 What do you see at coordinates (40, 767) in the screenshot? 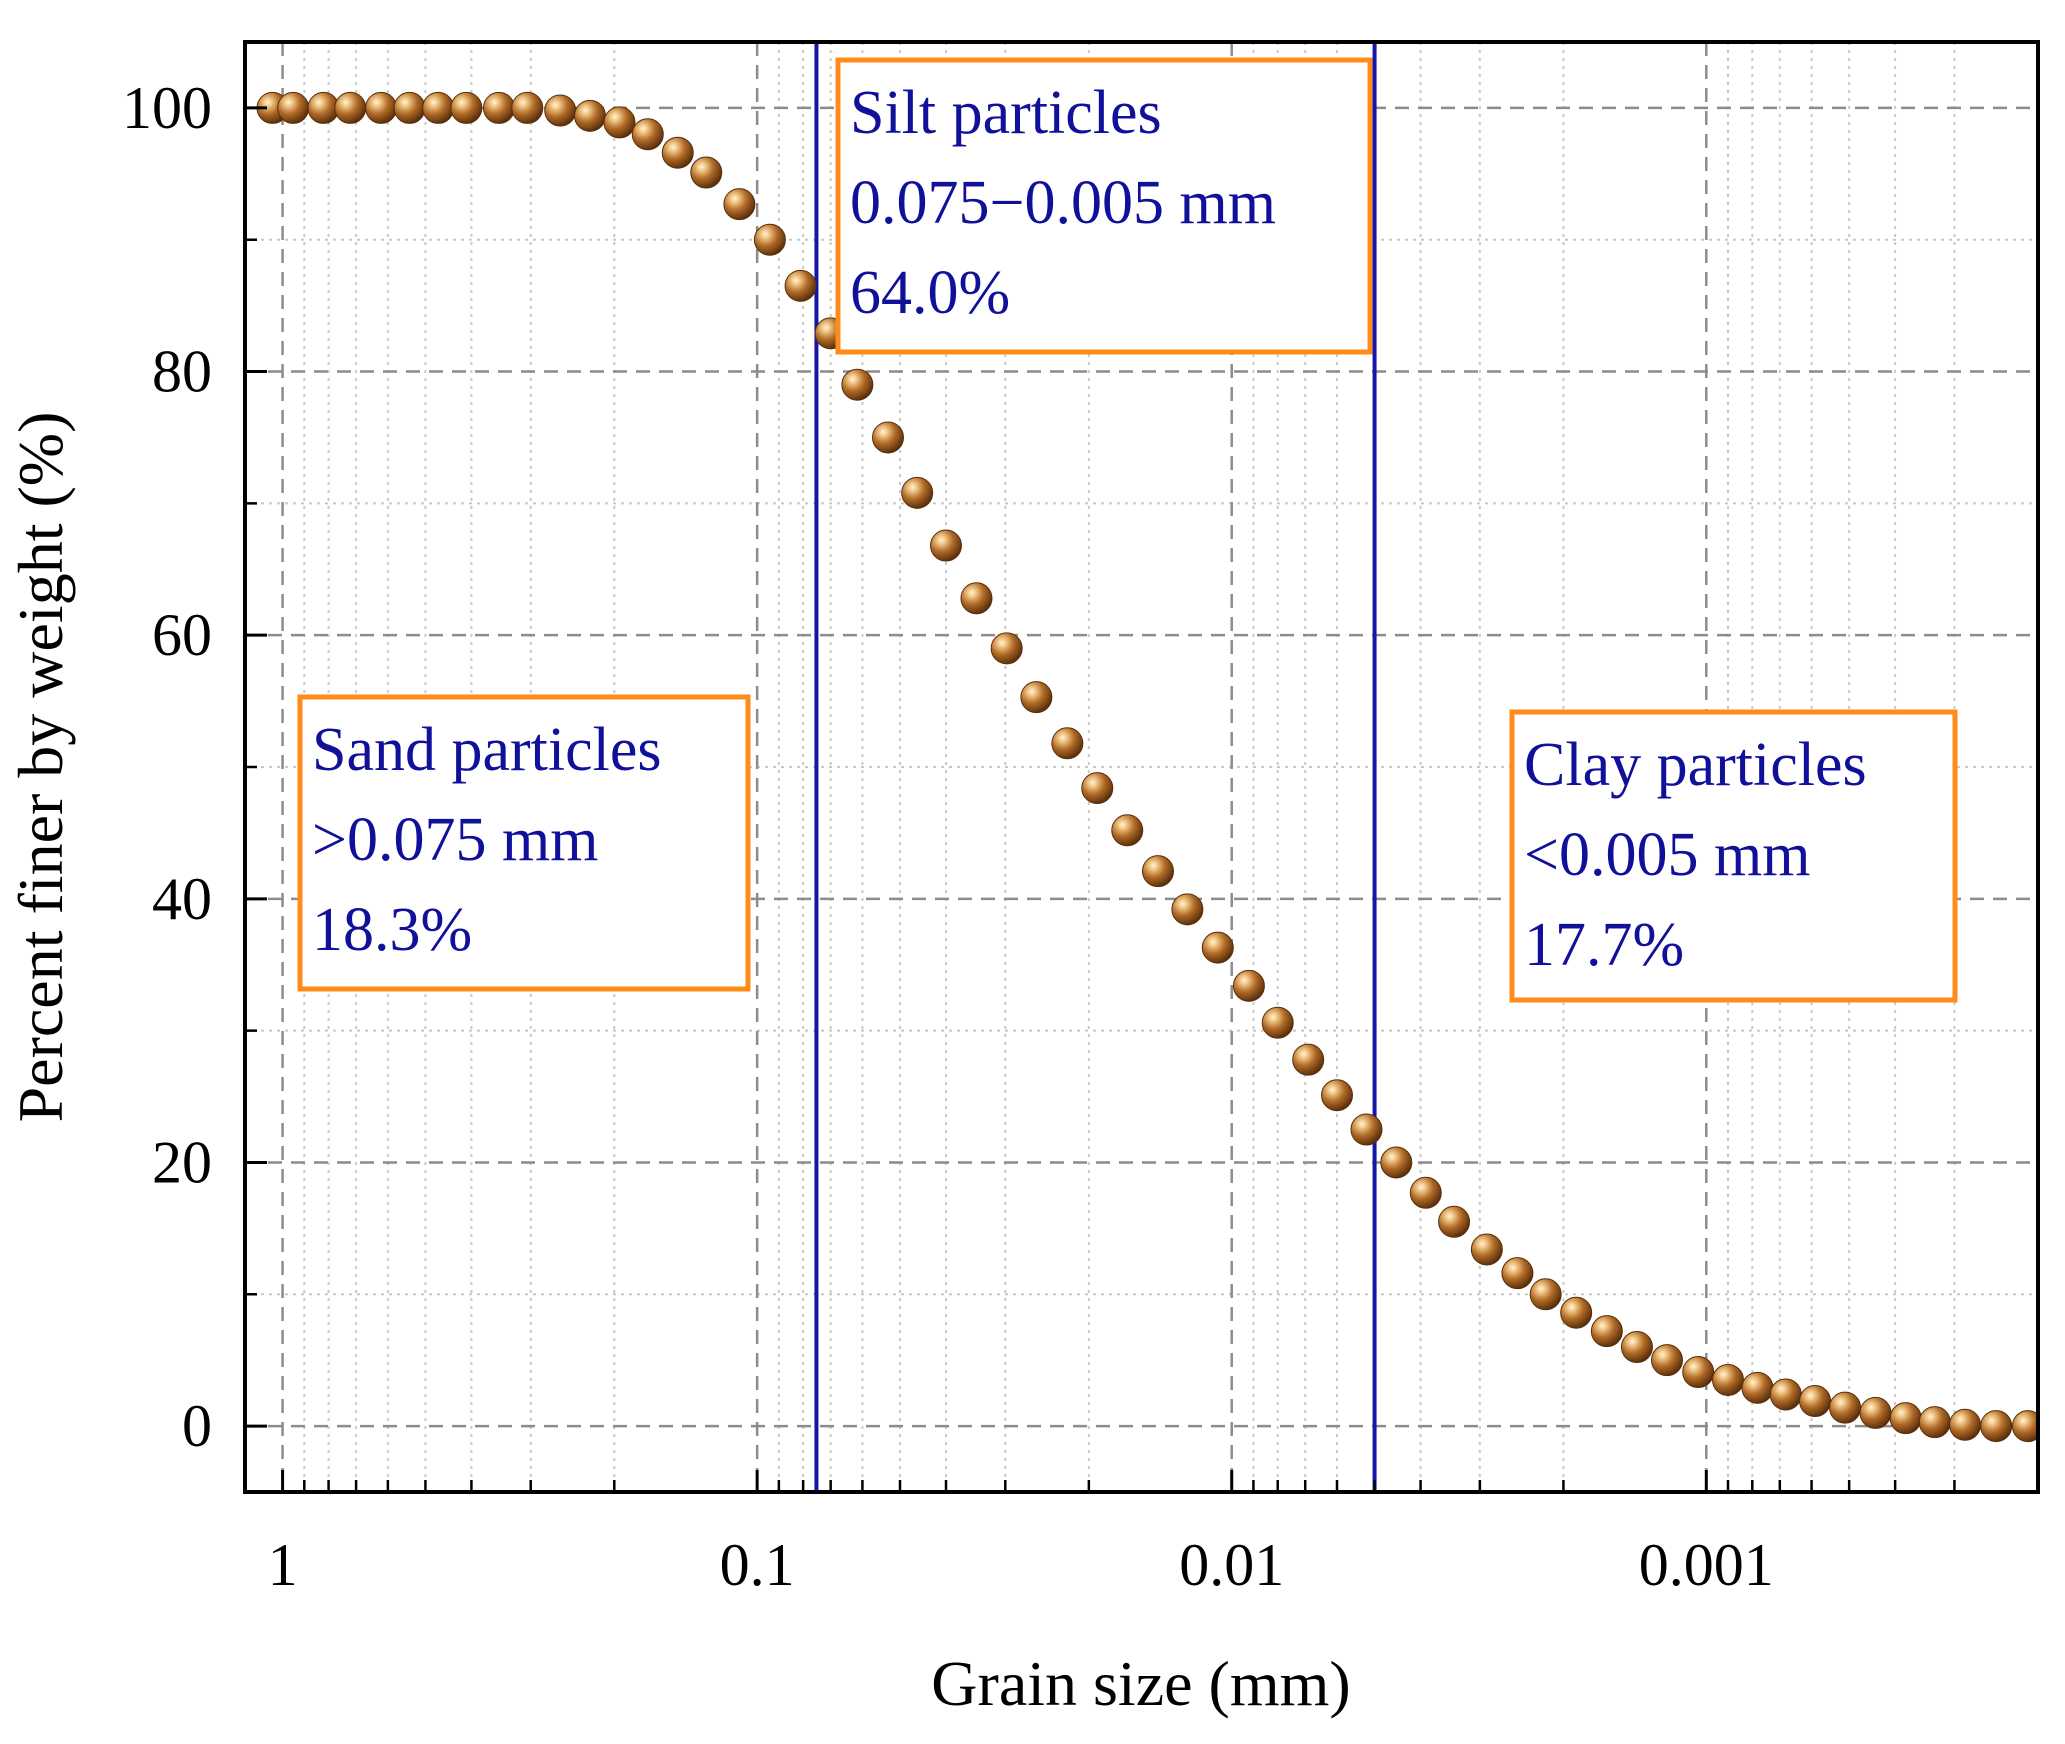
I see `y-axis-title: Percent finer by weight (%)` at bounding box center [40, 767].